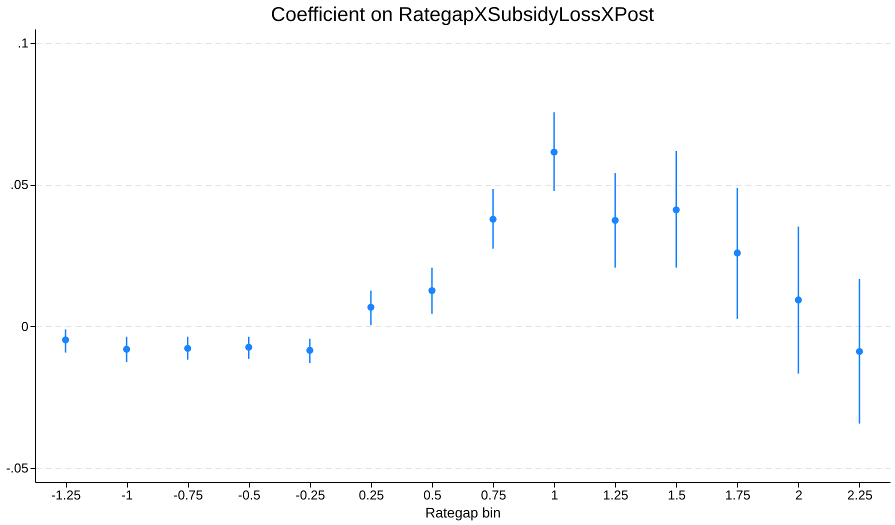 Image resolution: width=895 pixels, height=525 pixels. Describe the element at coordinates (432, 495) in the screenshot. I see `x-tick-label: 0.5` at that location.